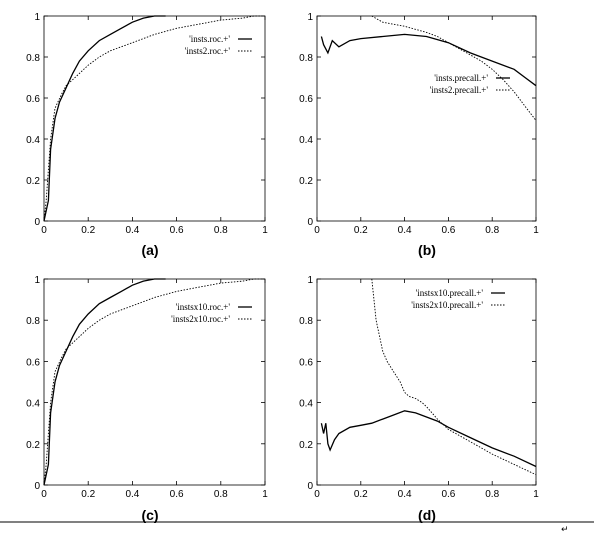 Image resolution: width=594 pixels, height=534 pixels. I want to click on panel-caption: (c), so click(149, 515).